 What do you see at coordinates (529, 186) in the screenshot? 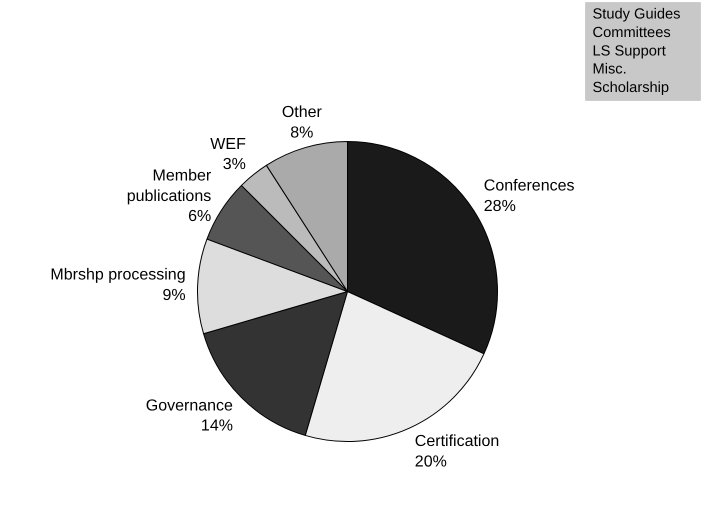
I see `slice-label: Conferences` at bounding box center [529, 186].